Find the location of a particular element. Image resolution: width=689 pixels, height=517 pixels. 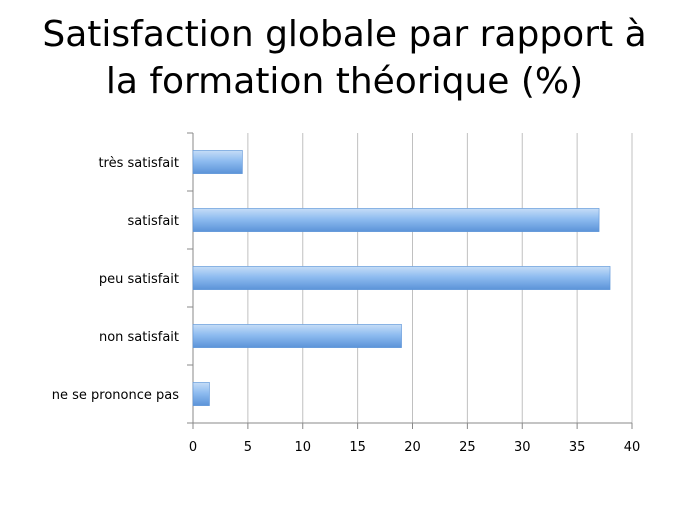

x-tick-label: 20 is located at coordinates (412, 447).